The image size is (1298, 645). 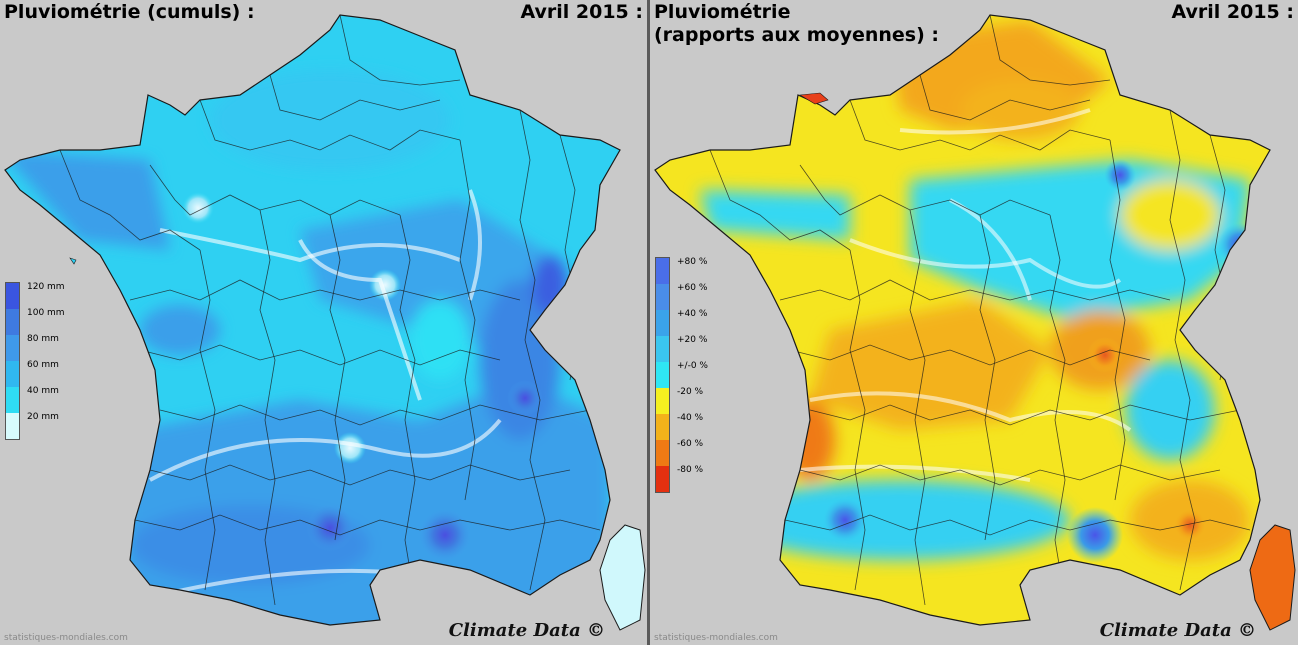 What do you see at coordinates (690, 444) in the screenshot?
I see `legend-label: -60 %` at bounding box center [690, 444].